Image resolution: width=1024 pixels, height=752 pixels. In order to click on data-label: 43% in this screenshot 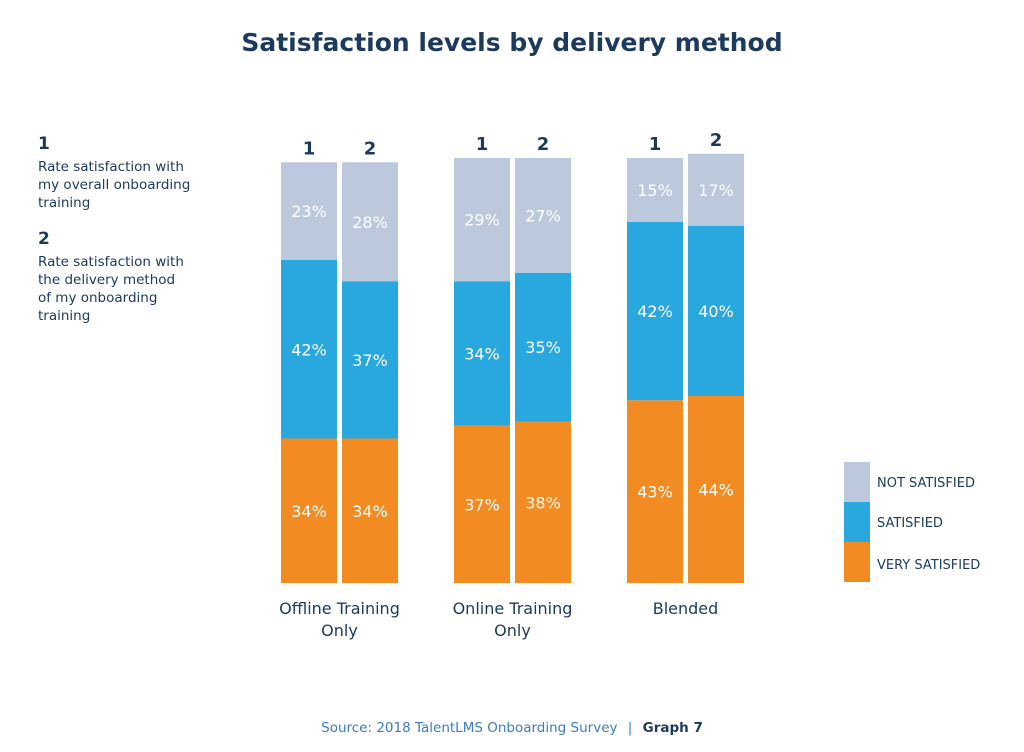, I will do `click(655, 492)`.